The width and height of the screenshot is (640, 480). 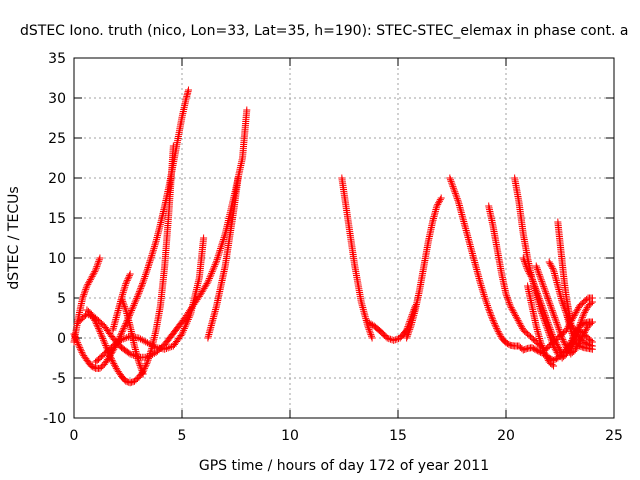 What do you see at coordinates (14, 237) in the screenshot?
I see `y-axis-label: dSTEC / TECUs` at bounding box center [14, 237].